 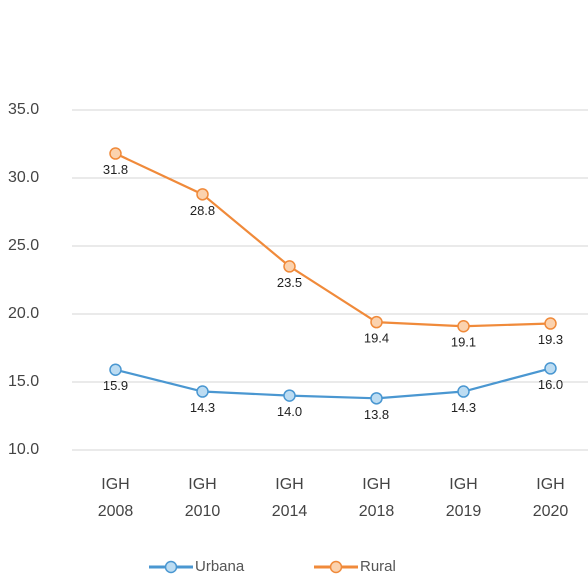 What do you see at coordinates (115, 385) in the screenshot?
I see `value-label: 15.9` at bounding box center [115, 385].